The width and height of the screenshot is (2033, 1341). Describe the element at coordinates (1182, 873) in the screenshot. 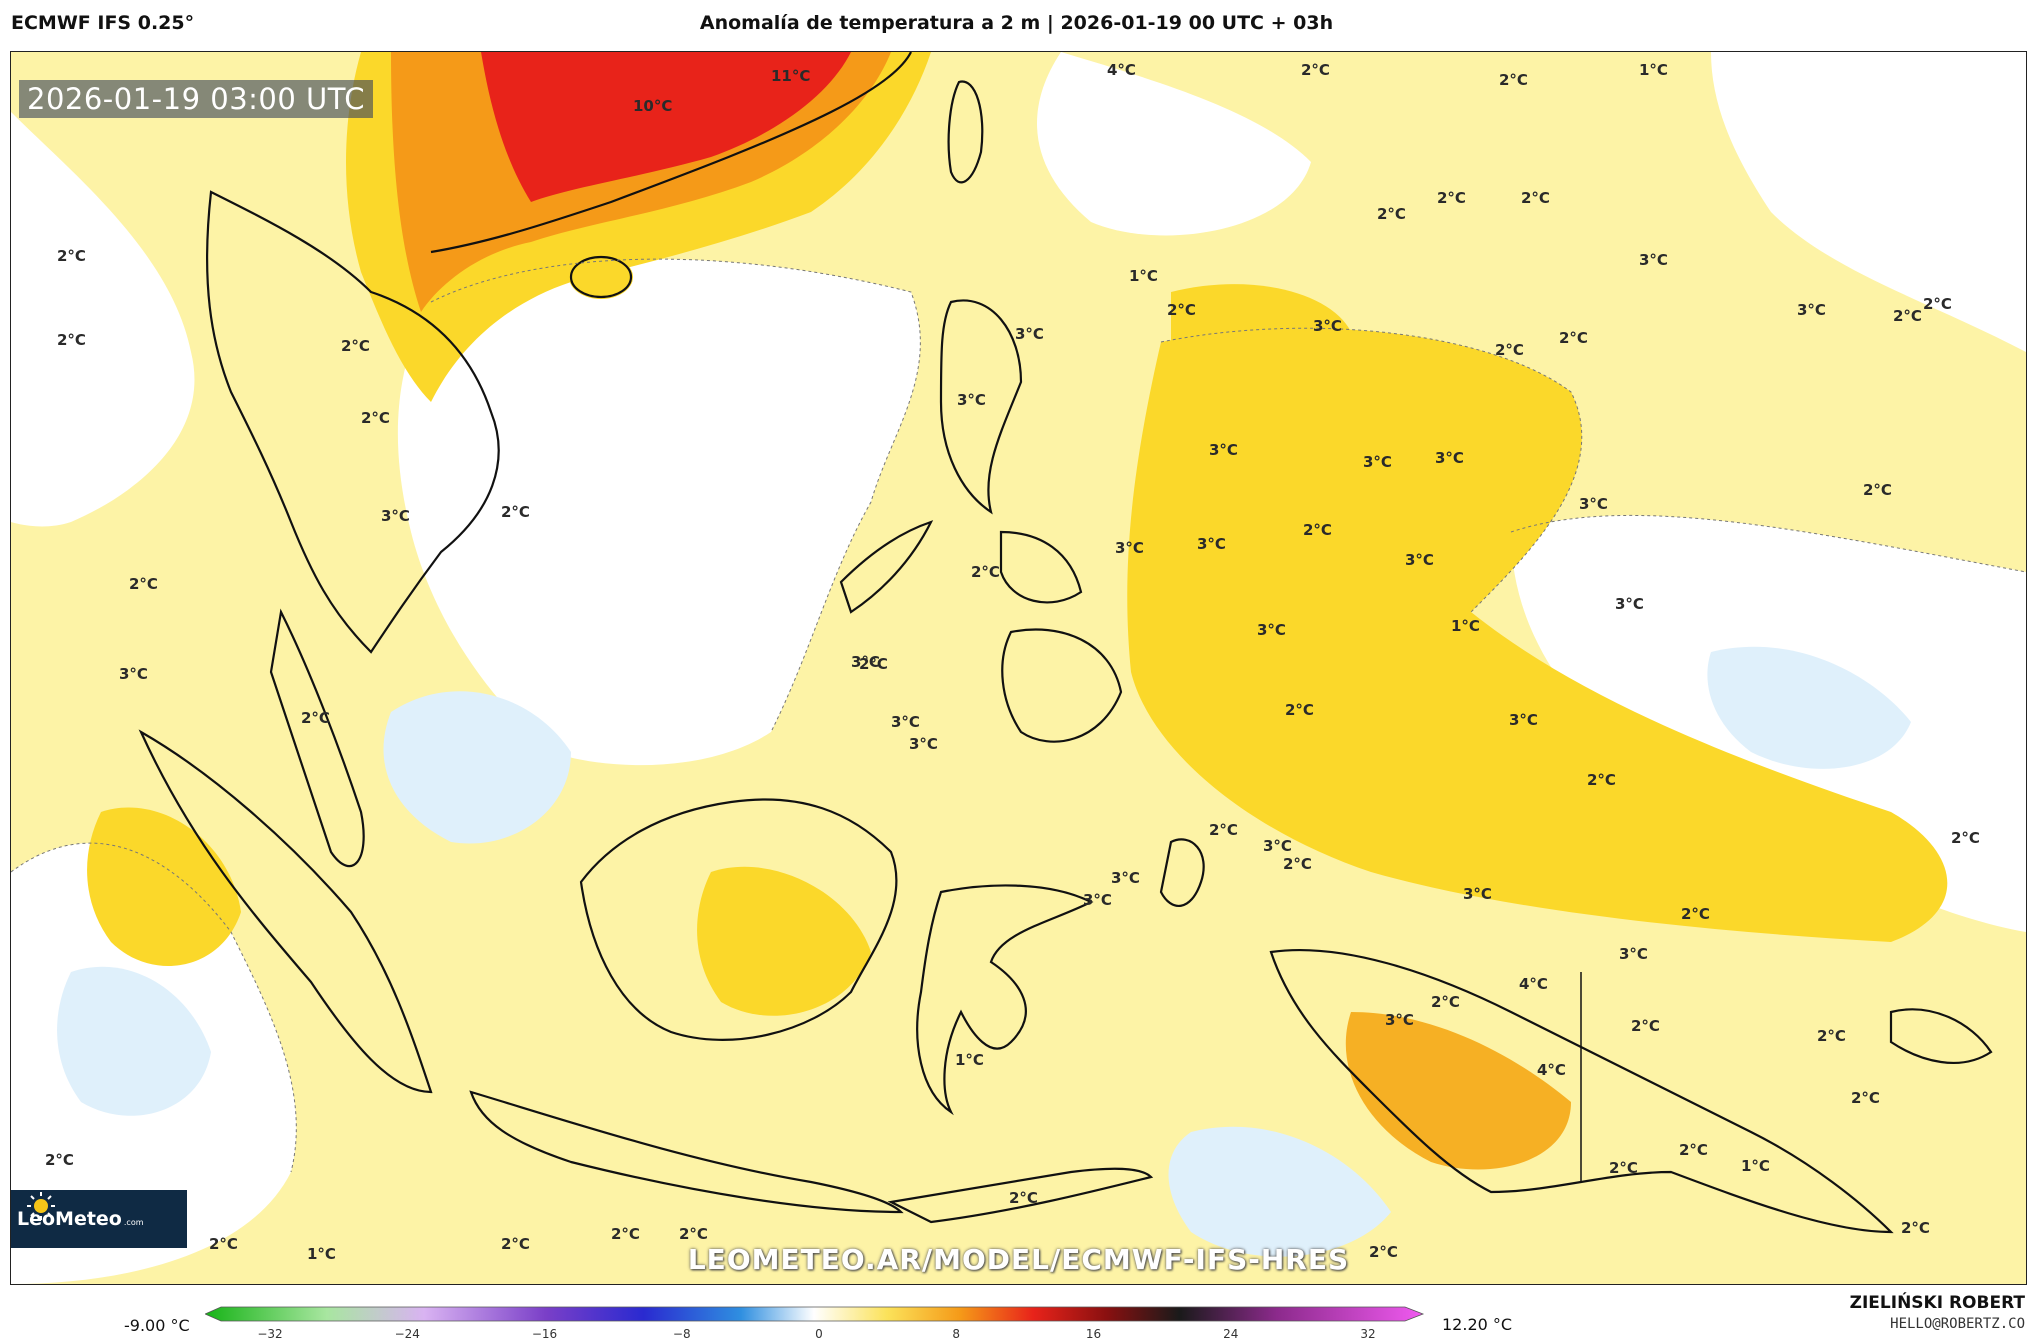

I see `coast-halmahera` at that location.